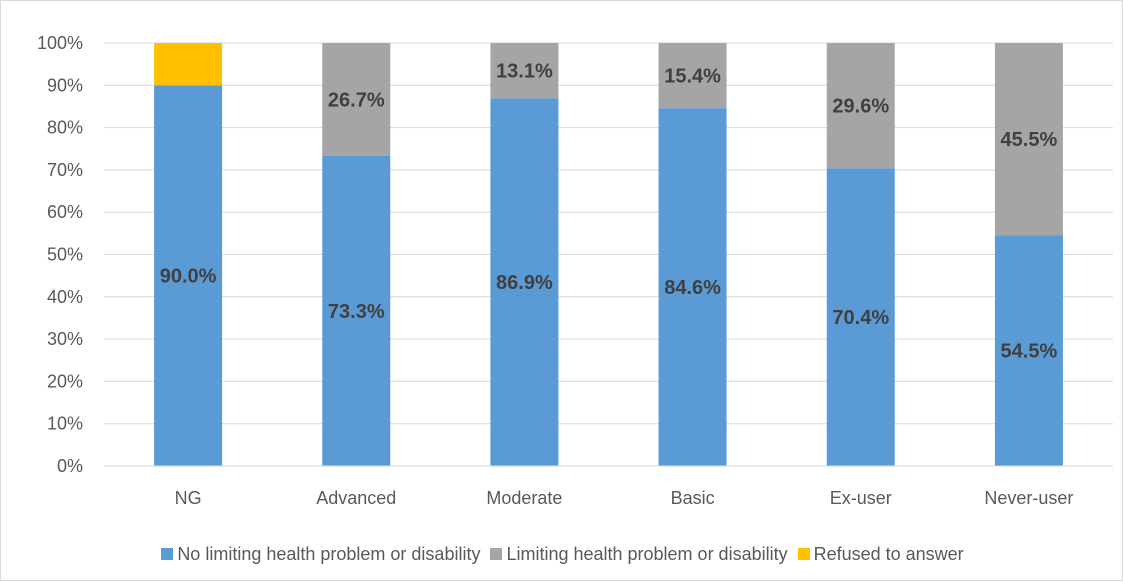 The width and height of the screenshot is (1123, 582). I want to click on y-tick-label: 60%, so click(65, 212).